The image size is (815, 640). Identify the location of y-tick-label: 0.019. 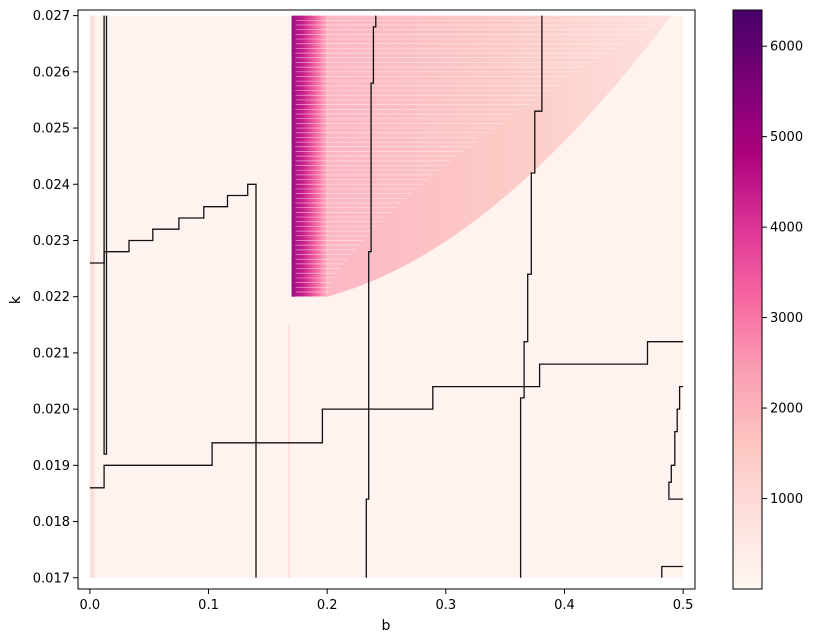
(51, 466).